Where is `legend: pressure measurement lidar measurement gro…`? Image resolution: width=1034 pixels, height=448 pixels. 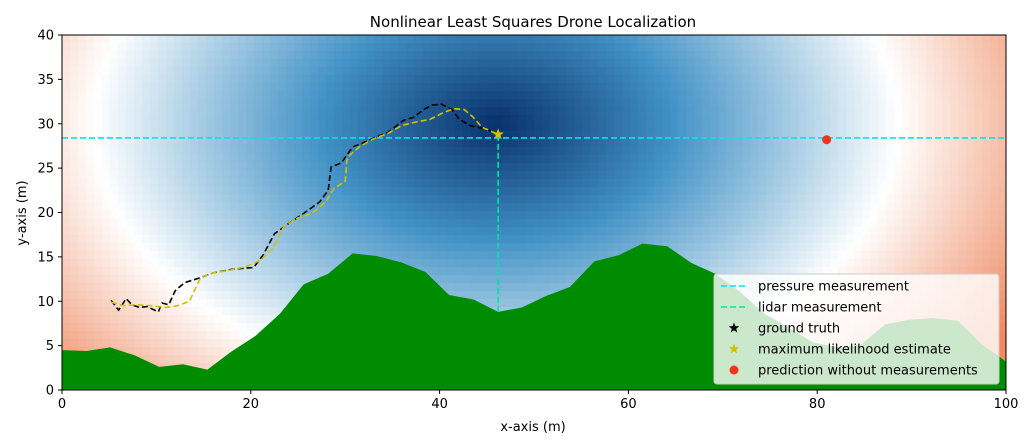
legend: pressure measurement lidar measurement gro… is located at coordinates (856, 329).